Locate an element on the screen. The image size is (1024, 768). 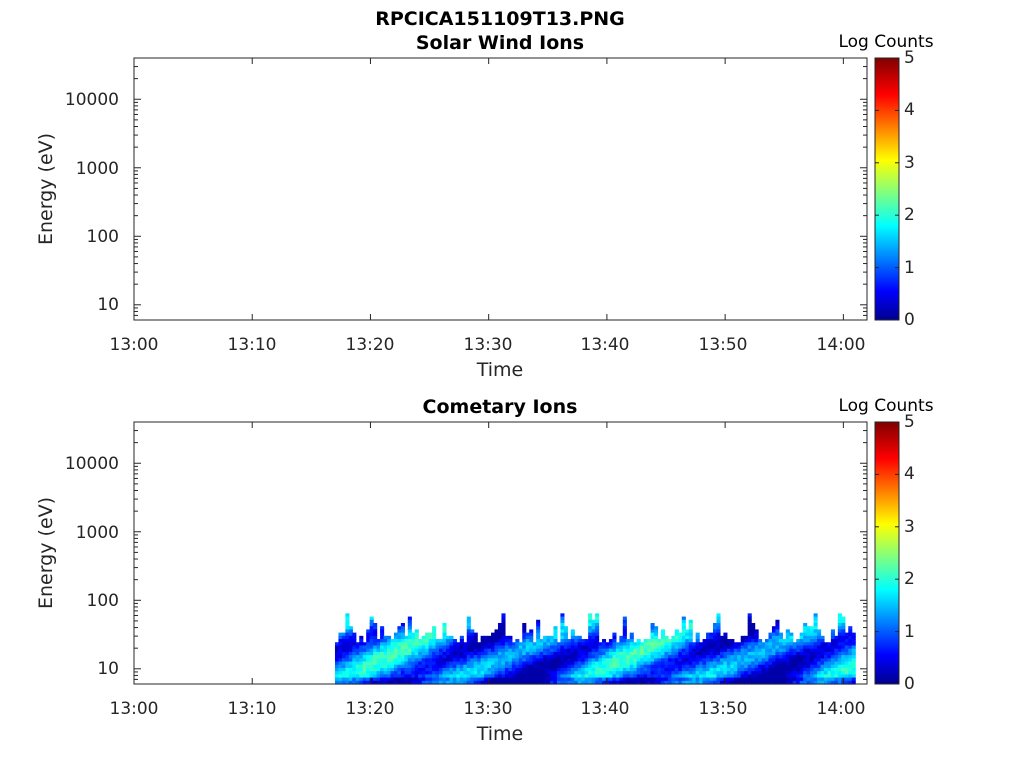
panel-title: Cometary Ions is located at coordinates (500, 407).